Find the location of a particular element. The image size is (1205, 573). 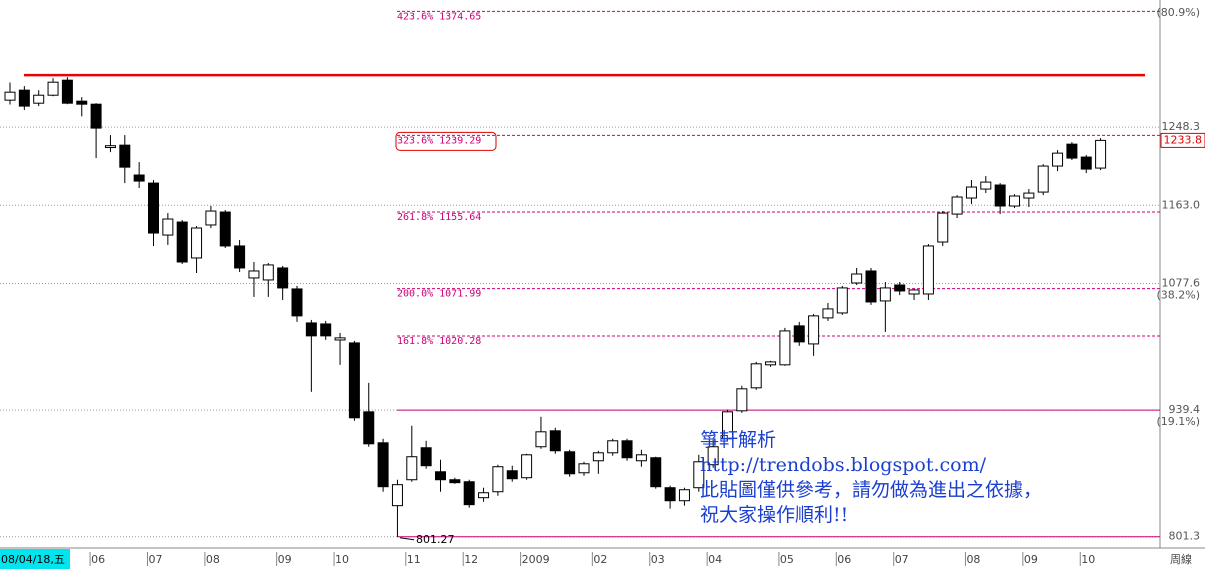

low-arrow is located at coordinates (407, 539).